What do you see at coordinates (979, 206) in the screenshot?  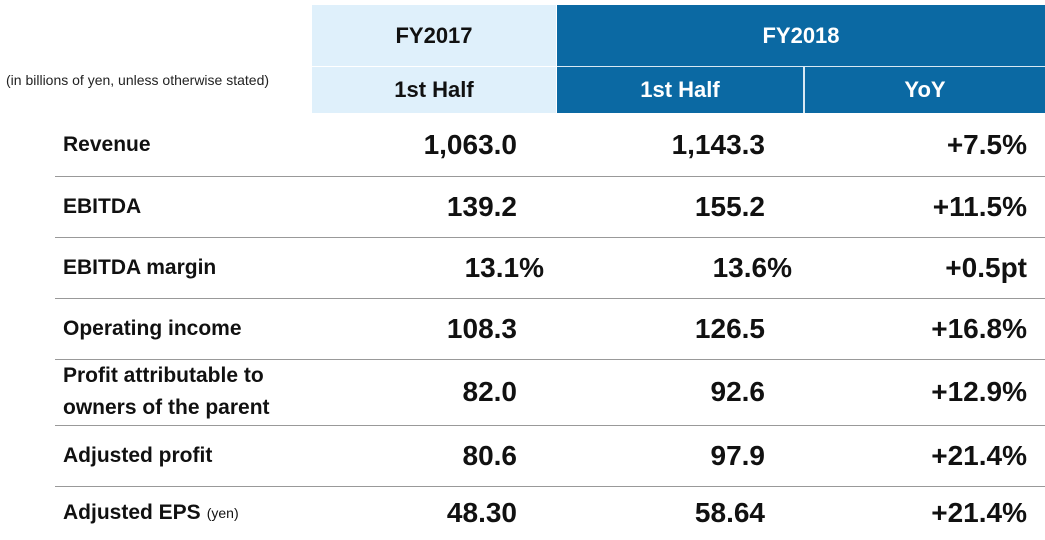 I see `cell-value: +11.5%` at bounding box center [979, 206].